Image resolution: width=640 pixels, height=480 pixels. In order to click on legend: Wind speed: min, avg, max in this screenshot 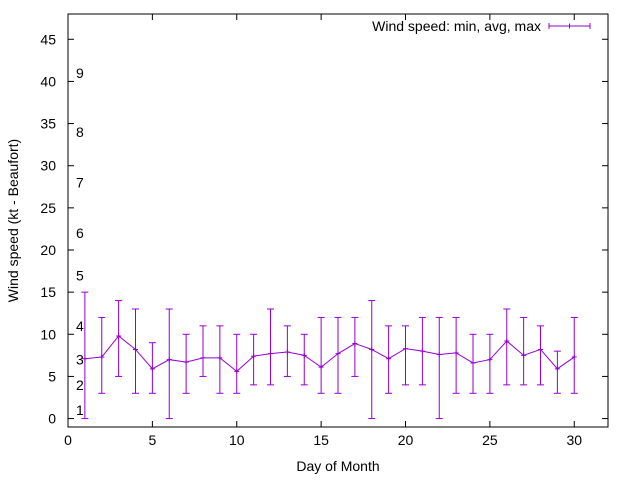, I will do `click(481, 26)`.